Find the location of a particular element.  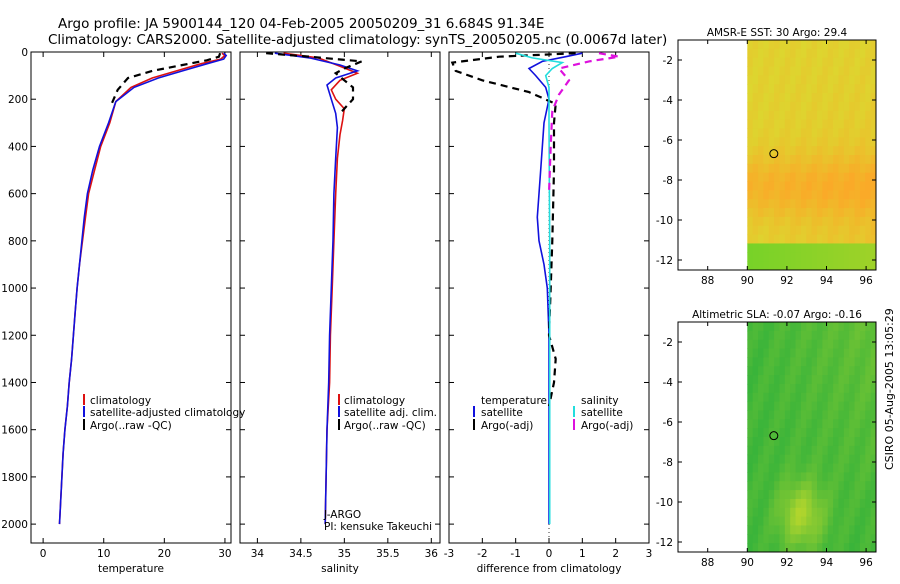

x-tick-label: 34 is located at coordinates (258, 554).